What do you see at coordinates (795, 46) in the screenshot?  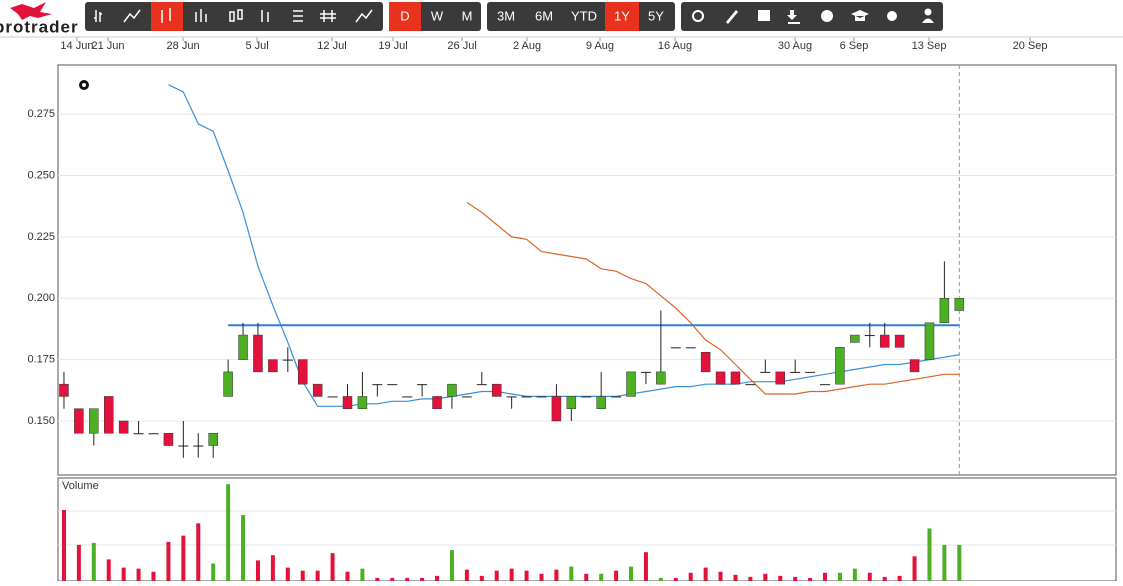 I see `x-tick-label: 30 Aug` at bounding box center [795, 46].